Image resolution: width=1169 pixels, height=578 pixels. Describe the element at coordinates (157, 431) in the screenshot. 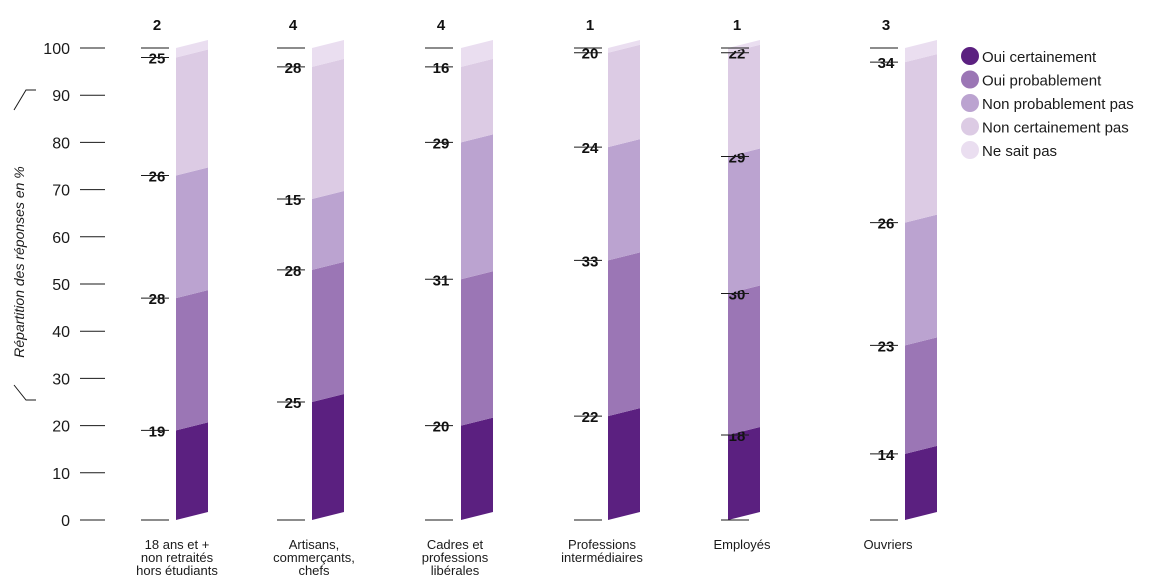

I see `data-label: 19` at that location.